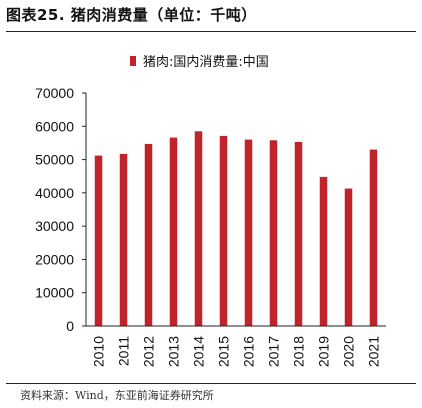 Image resolution: width=422 pixels, height=408 pixels. Describe the element at coordinates (349, 351) in the screenshot. I see `x-tick-label: 2020` at that location.